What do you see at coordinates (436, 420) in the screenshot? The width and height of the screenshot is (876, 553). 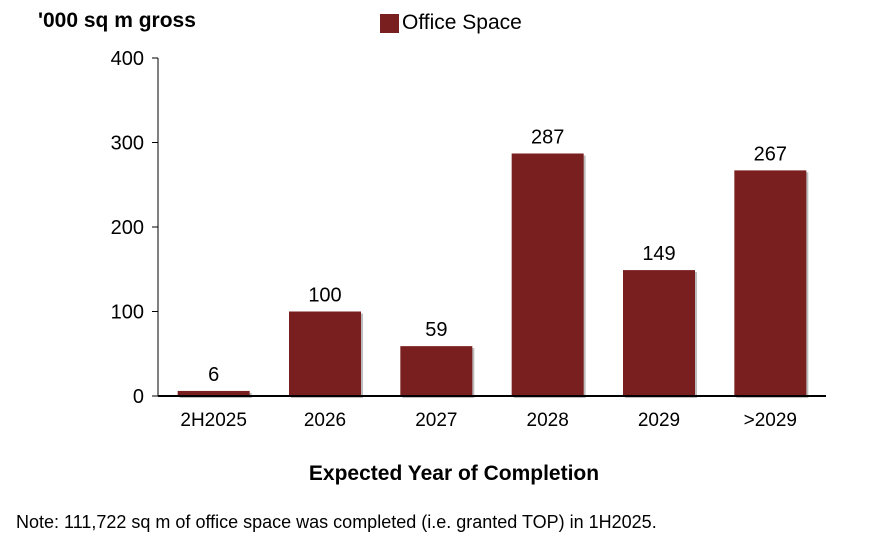 I see `x-tick-label-2: 2027` at bounding box center [436, 420].